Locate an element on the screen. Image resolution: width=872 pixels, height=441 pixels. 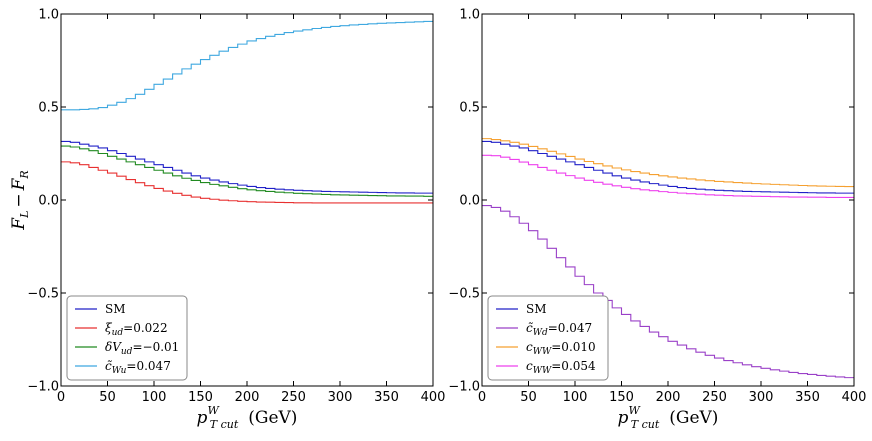
legend-label: ξud=0.022 is located at coordinates (136, 329).